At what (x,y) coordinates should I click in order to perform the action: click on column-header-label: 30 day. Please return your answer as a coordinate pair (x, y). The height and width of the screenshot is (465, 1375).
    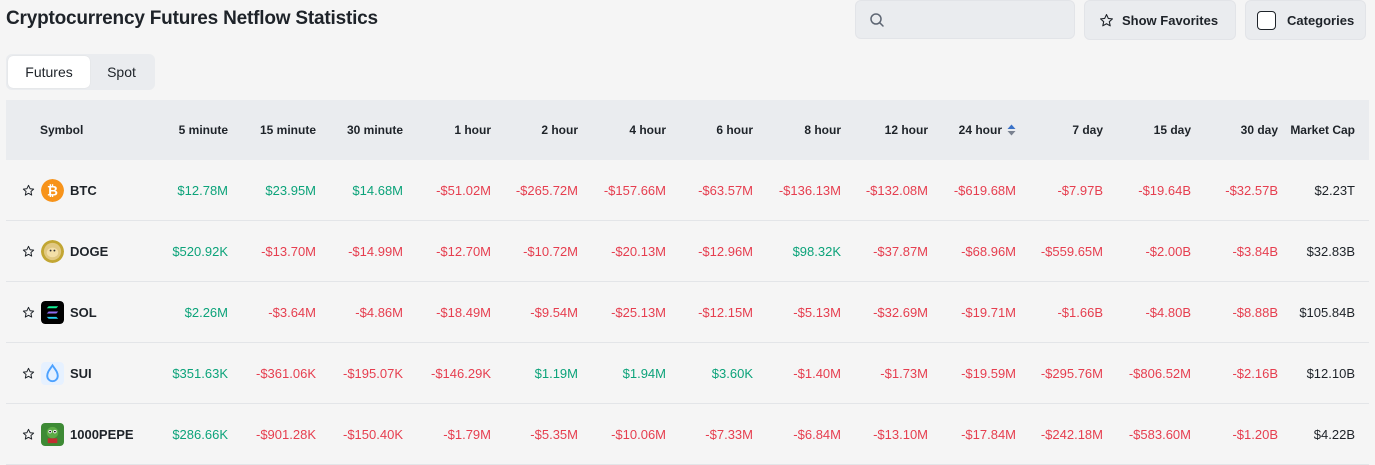
    Looking at the image, I should click on (1259, 130).